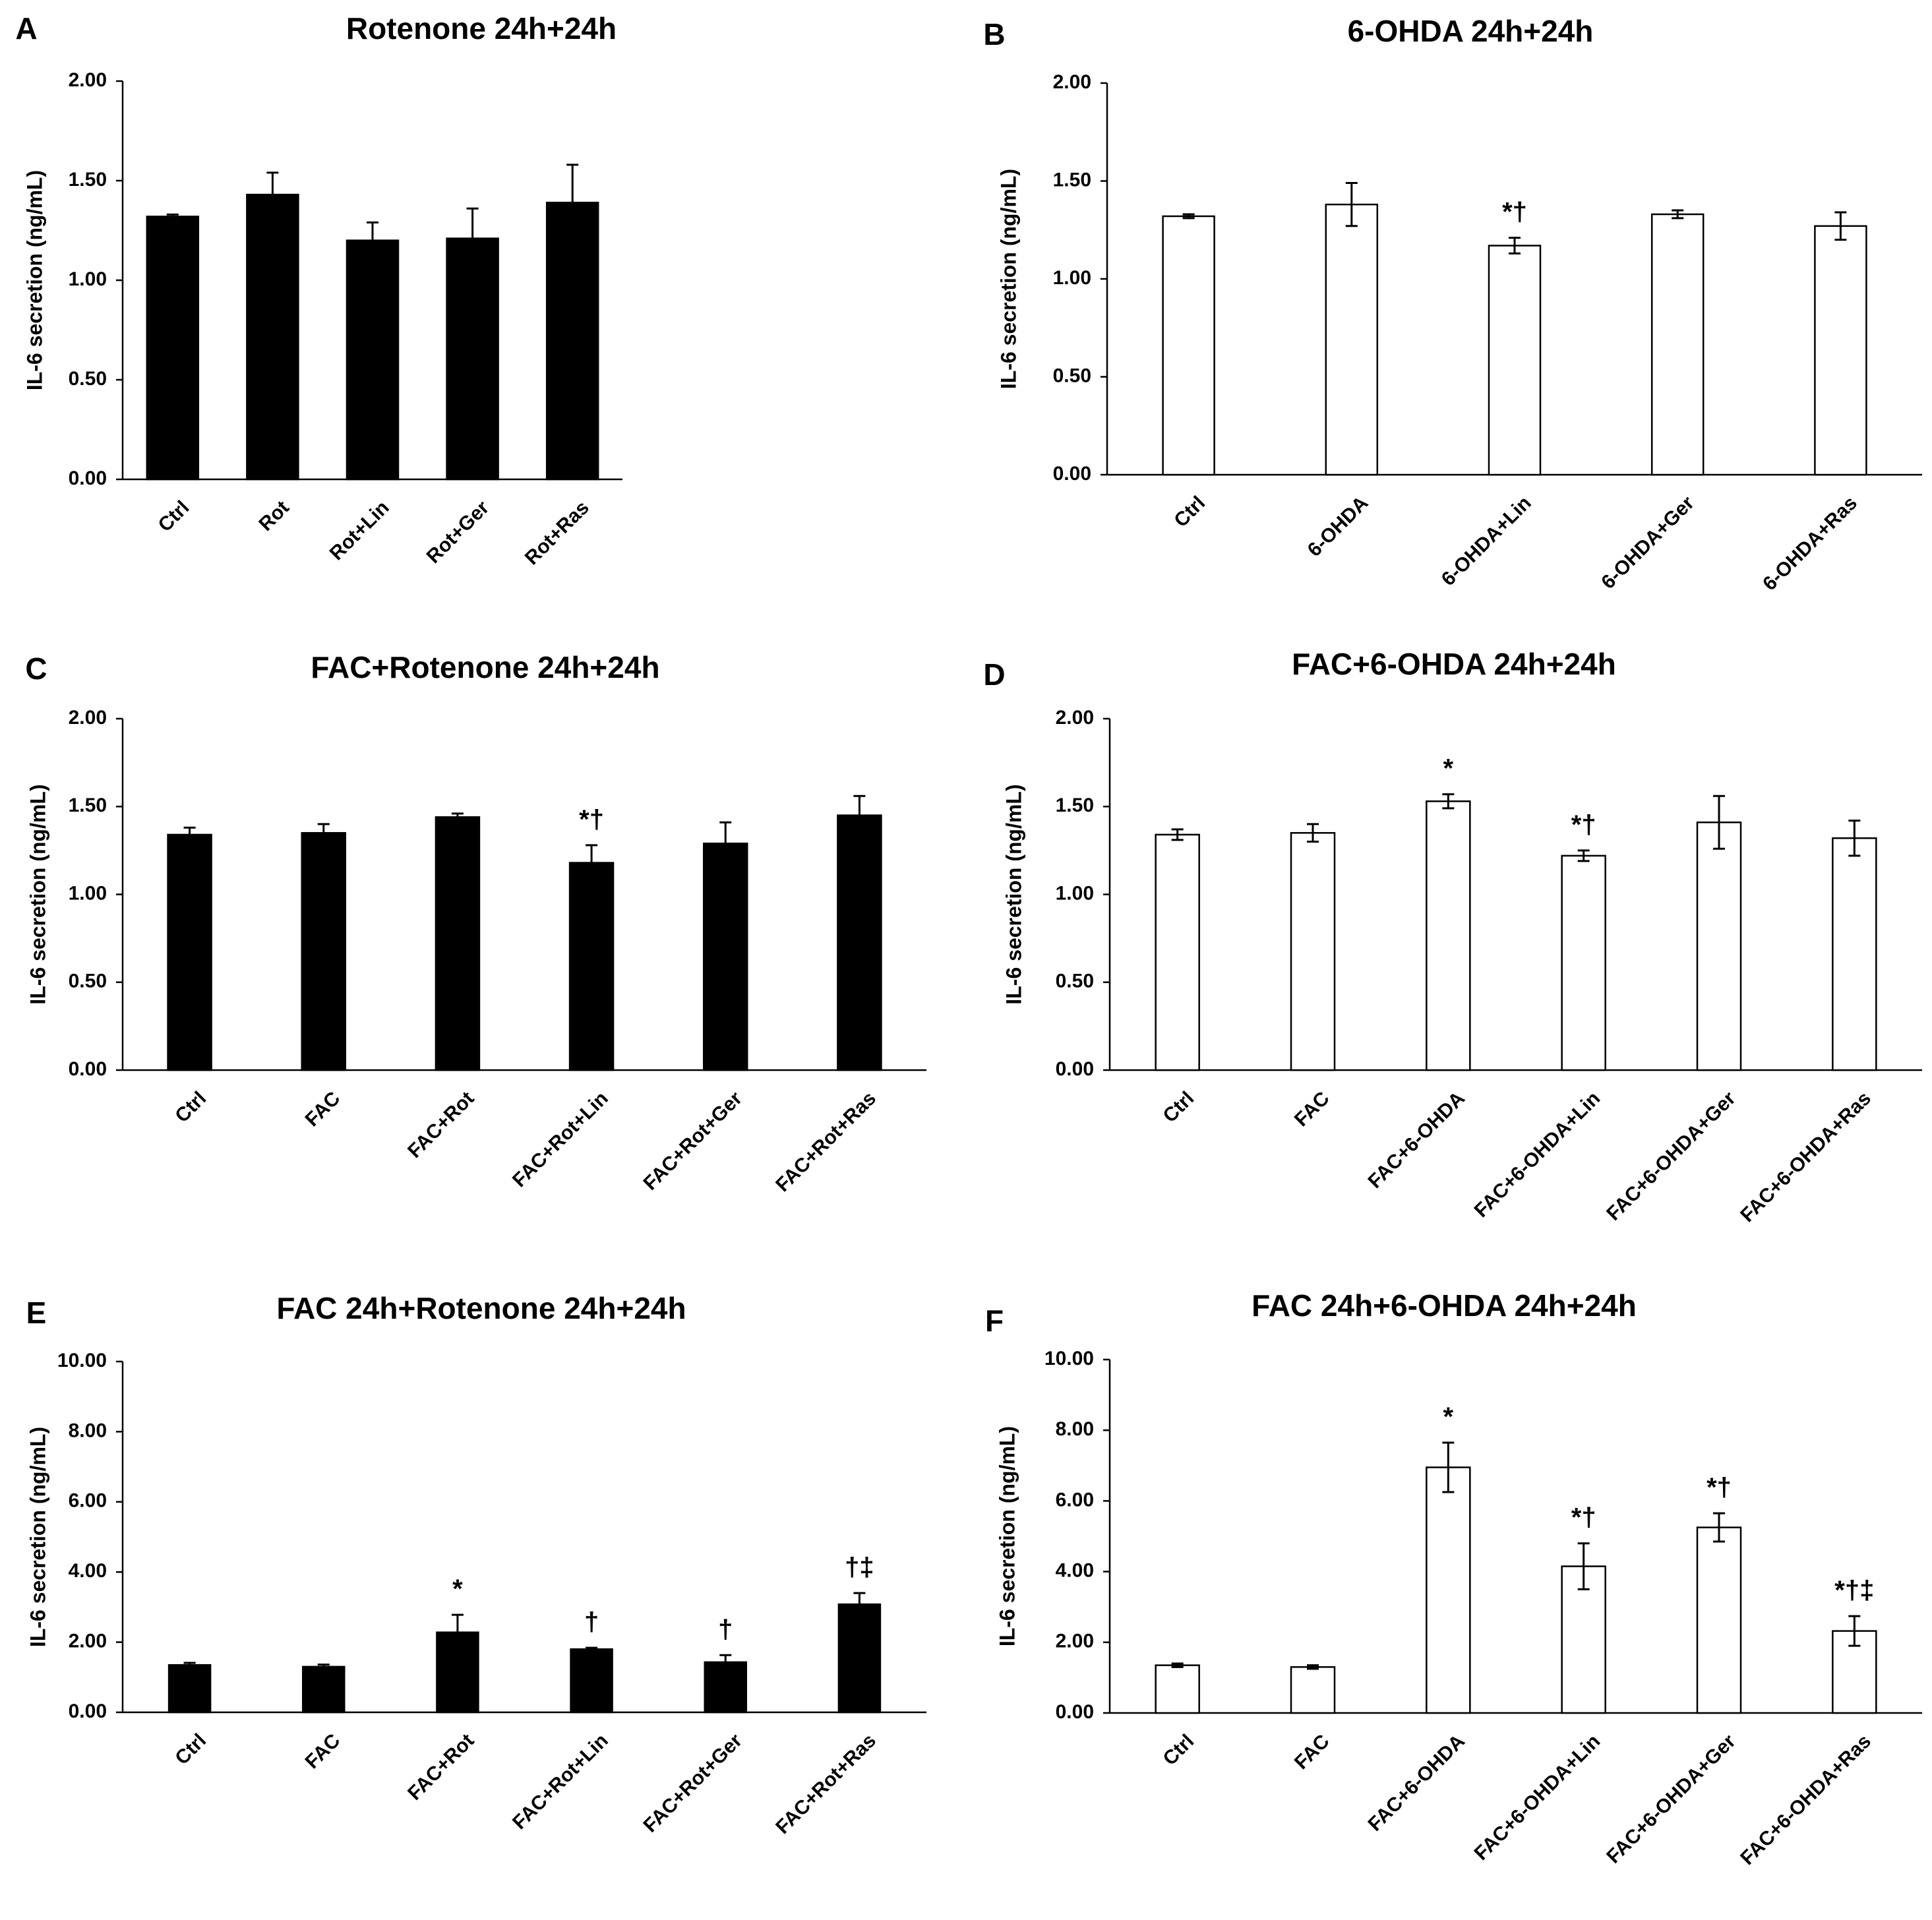 The width and height of the screenshot is (1932, 1920). I want to click on panel-letter: D, so click(994, 674).